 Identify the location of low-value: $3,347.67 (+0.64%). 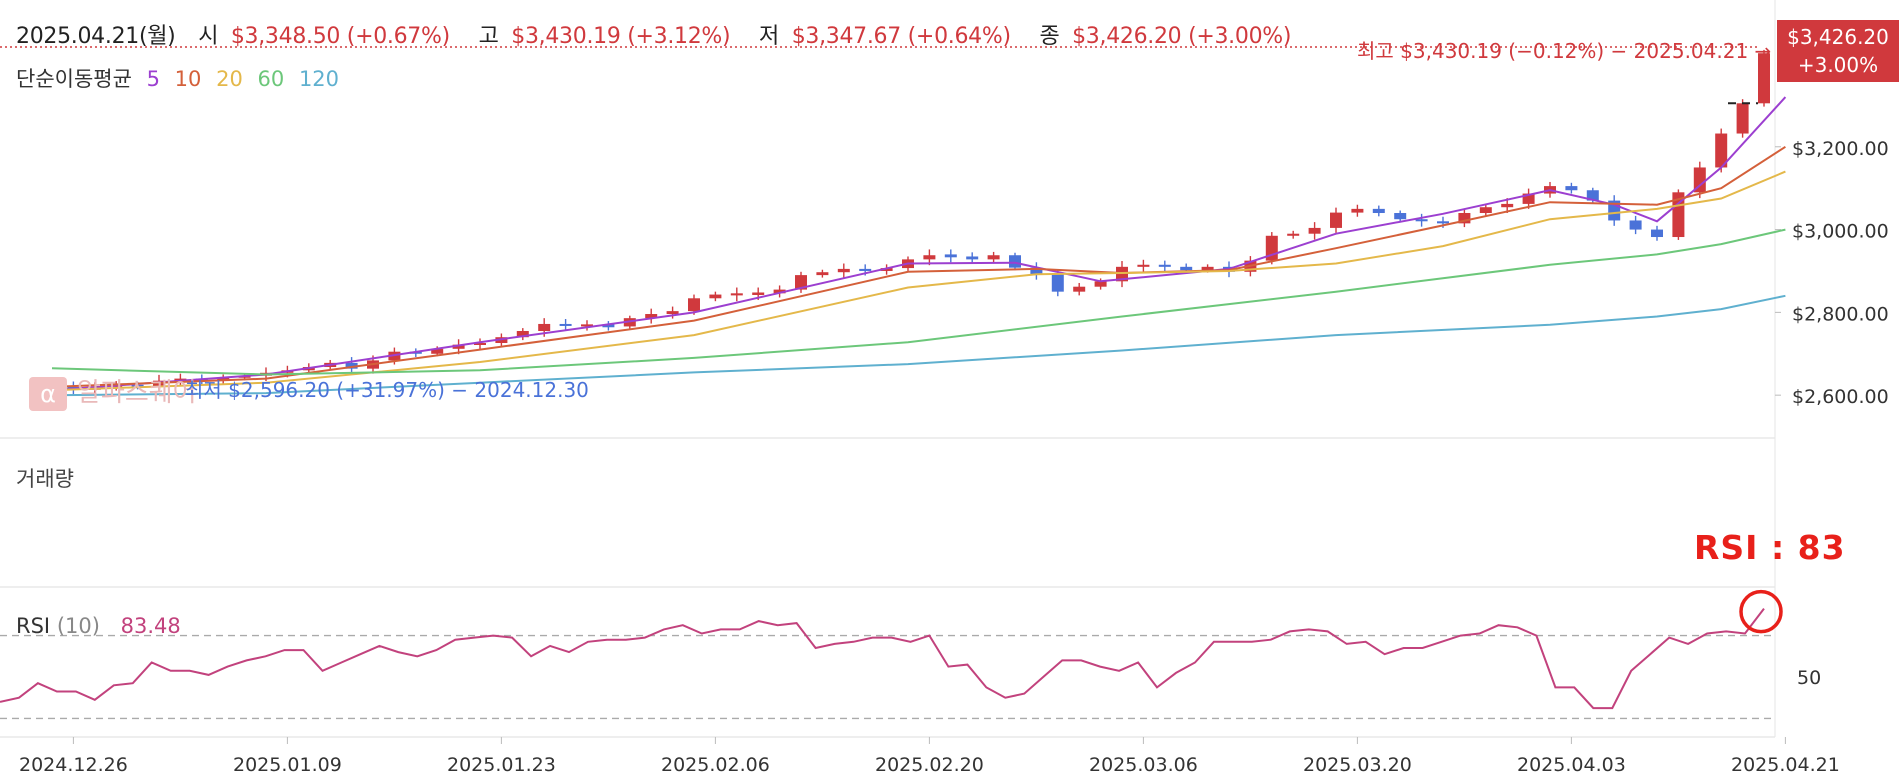
(901, 36).